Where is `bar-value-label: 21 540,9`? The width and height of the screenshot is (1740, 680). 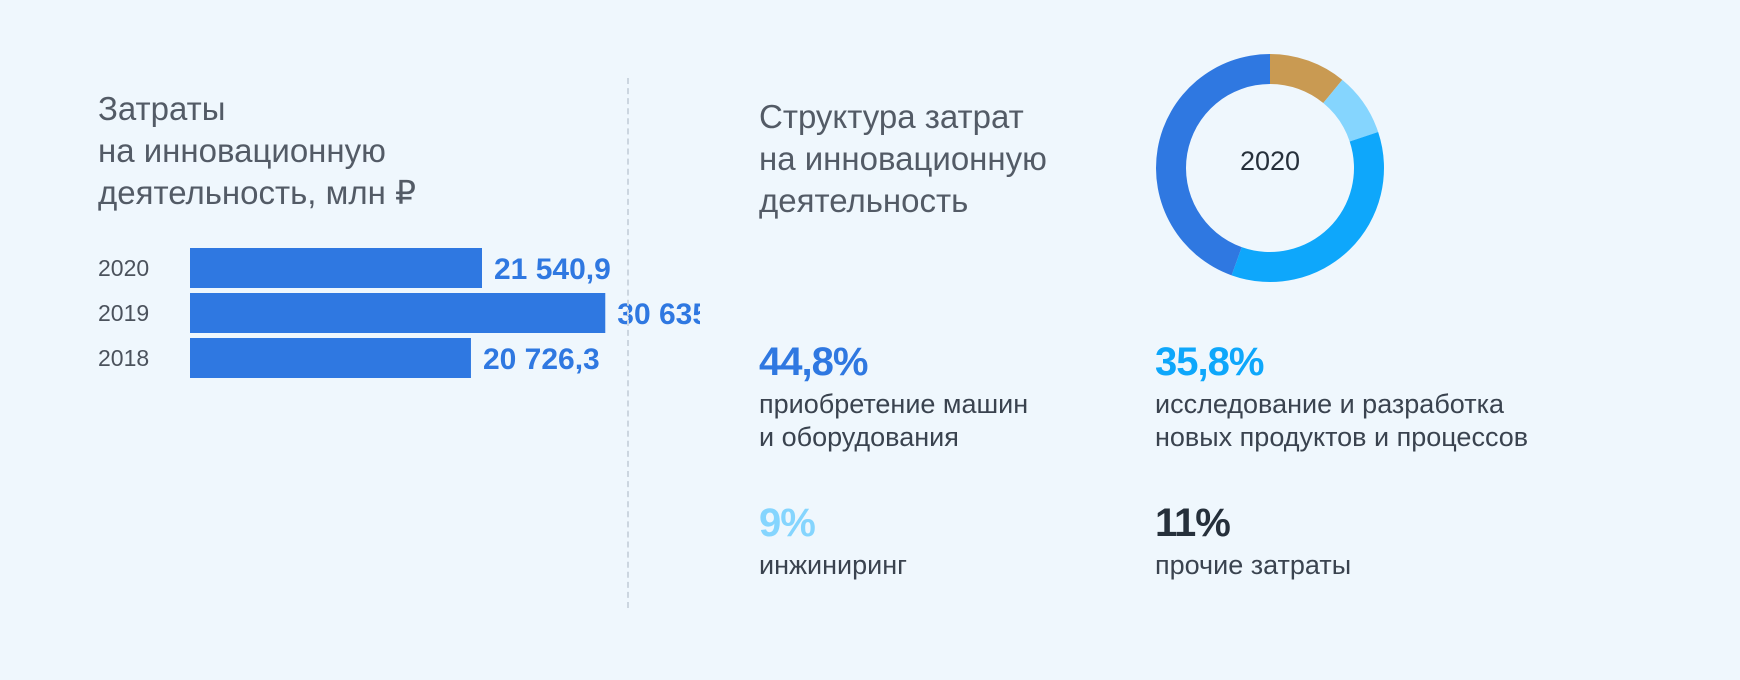
bar-value-label: 21 540,9 is located at coordinates (552, 269).